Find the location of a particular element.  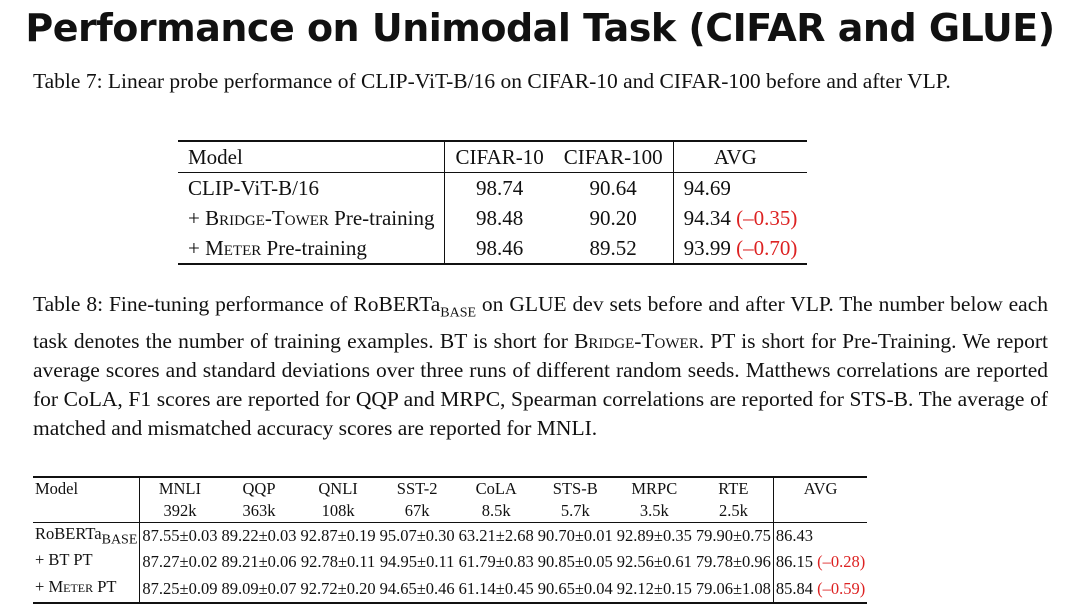

table8-header-task: MRPC is located at coordinates (654, 488).